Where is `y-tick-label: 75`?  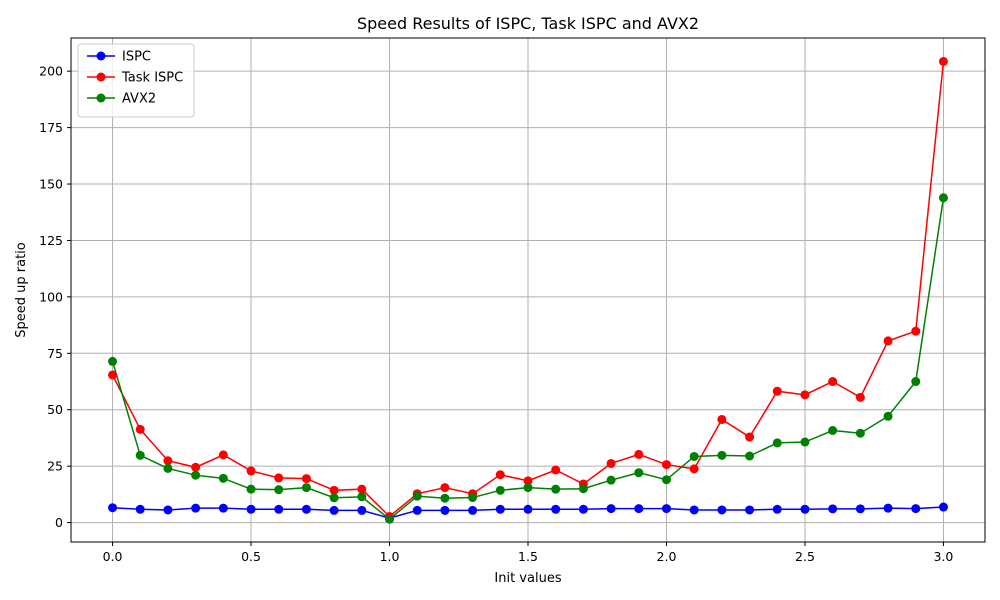 y-tick-label: 75 is located at coordinates (55, 353).